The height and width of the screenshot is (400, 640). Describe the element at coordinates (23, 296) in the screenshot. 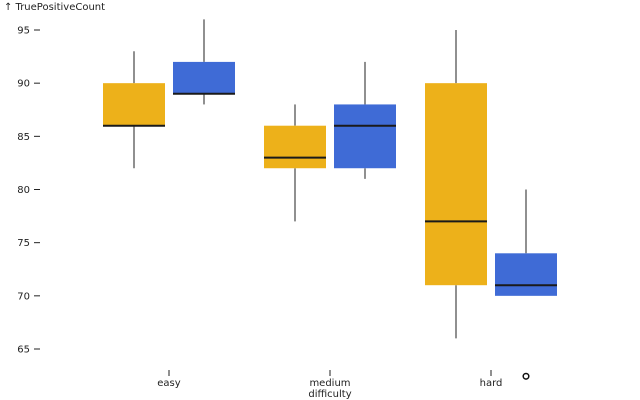

I see `y-tick-label: 70` at that location.